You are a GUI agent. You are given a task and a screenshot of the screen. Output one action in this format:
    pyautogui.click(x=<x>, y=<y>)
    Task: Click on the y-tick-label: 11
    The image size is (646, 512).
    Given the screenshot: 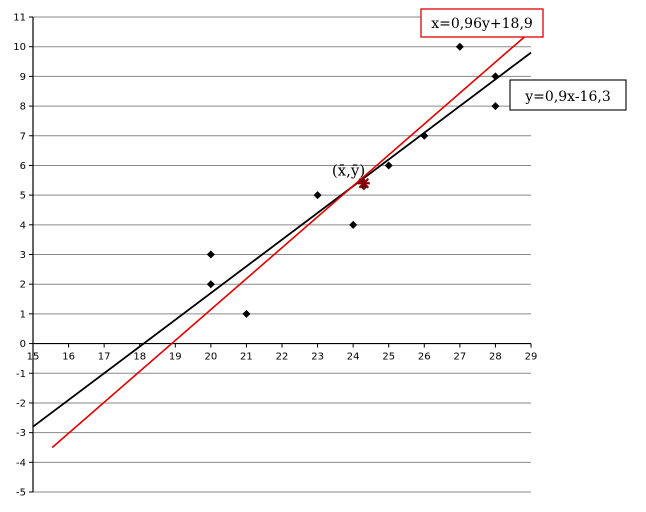 What is the action you would take?
    pyautogui.click(x=19, y=18)
    